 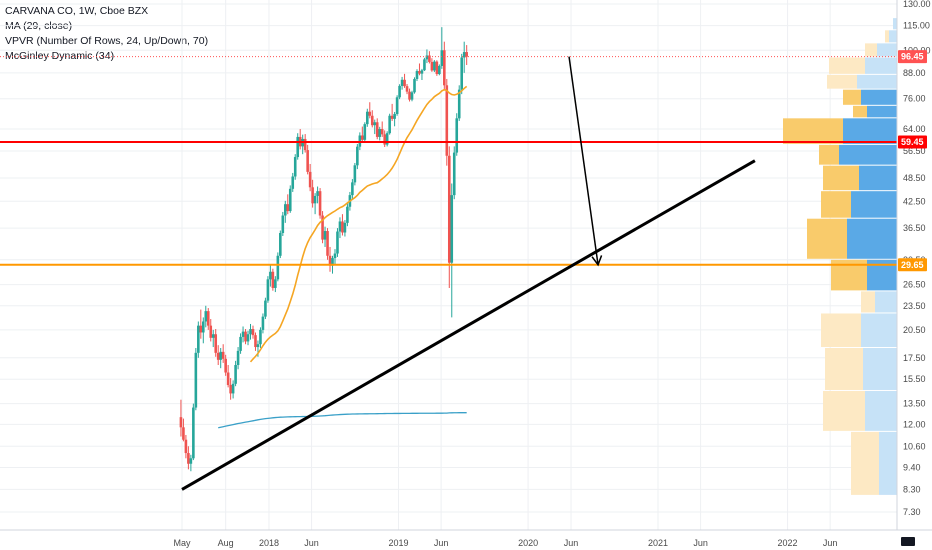 I want to click on legend-symbol: CARVANA CO, 1W, Cboe BZX, so click(x=77, y=11).